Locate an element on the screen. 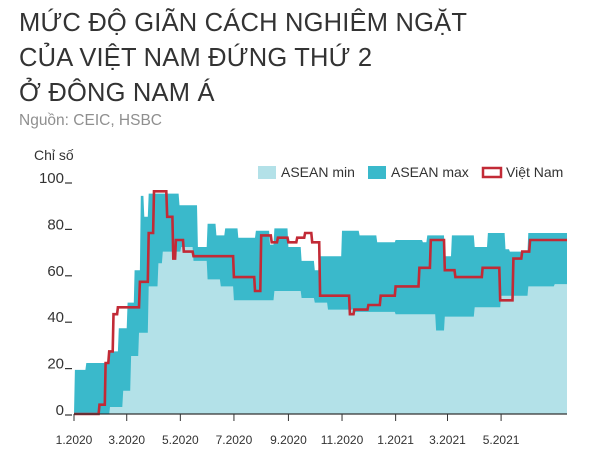 Image resolution: width=600 pixels, height=470 pixels. y-tick-label: 20 is located at coordinates (55, 364).